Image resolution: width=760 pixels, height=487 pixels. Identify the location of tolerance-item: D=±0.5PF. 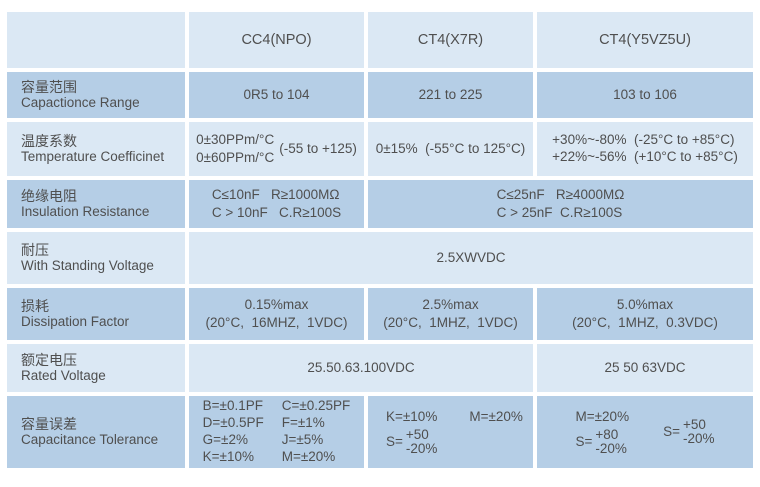
(233, 423).